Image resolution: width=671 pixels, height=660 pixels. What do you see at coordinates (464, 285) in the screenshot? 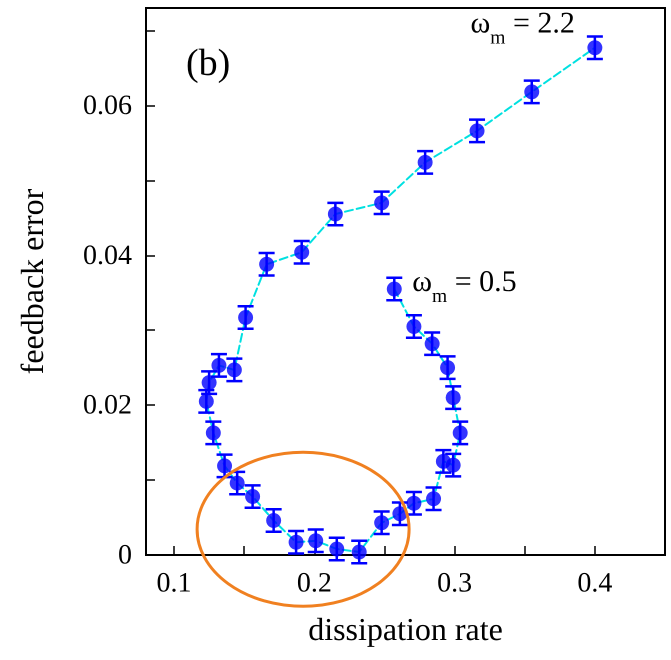
I see `annotation: ω$_{m}$ = 0.5` at bounding box center [464, 285].